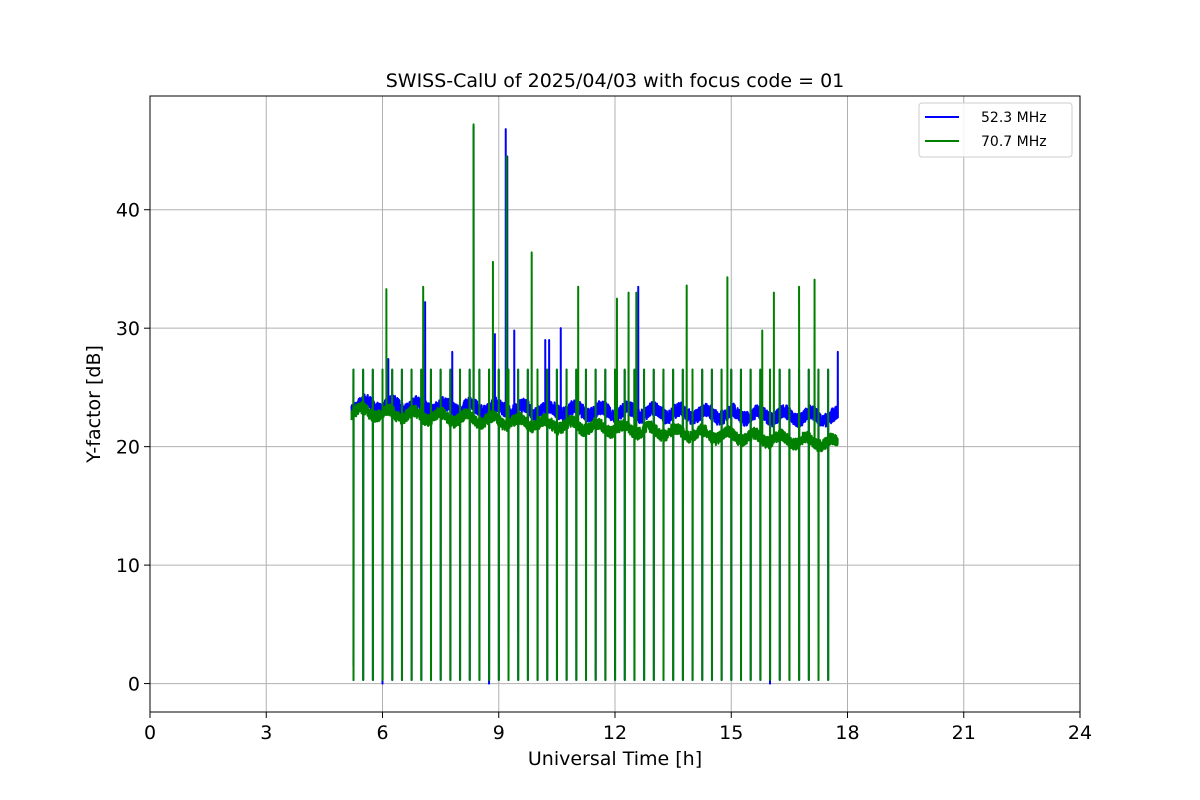 This screenshot has width=1200, height=800. What do you see at coordinates (964, 733) in the screenshot?
I see `x-tick-label: 21` at bounding box center [964, 733].